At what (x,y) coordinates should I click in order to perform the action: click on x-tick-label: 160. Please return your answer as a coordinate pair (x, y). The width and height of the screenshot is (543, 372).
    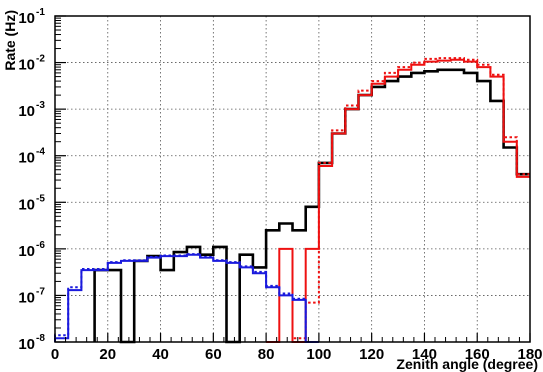
    Looking at the image, I should click on (477, 354).